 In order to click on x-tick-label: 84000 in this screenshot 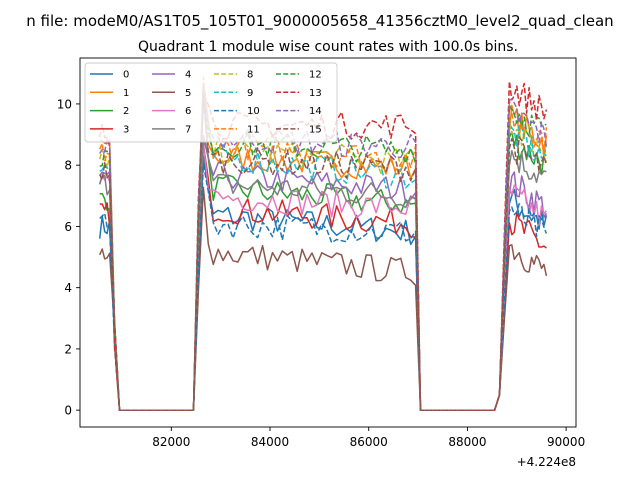, I will do `click(270, 442)`.